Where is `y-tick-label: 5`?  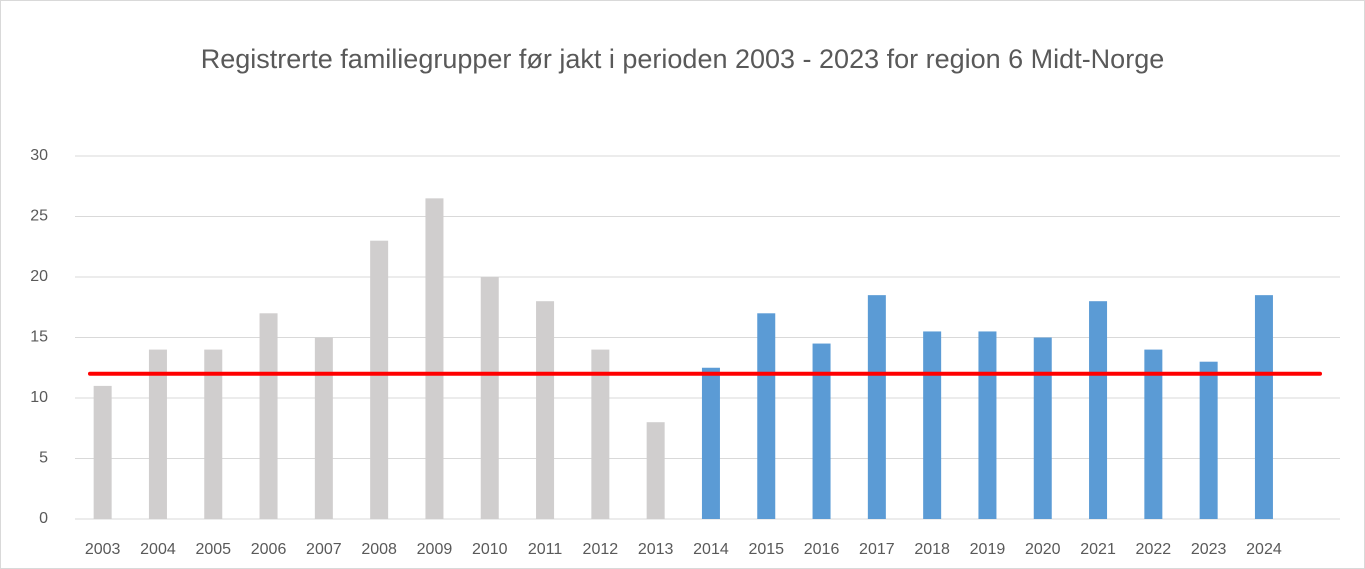
y-tick-label: 5 is located at coordinates (43, 458).